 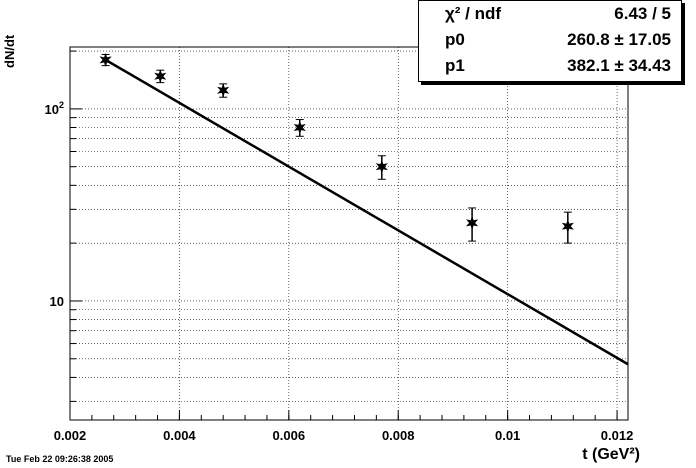 What do you see at coordinates (611, 454) in the screenshot?
I see `x-axis-label: t (GeV²)` at bounding box center [611, 454].